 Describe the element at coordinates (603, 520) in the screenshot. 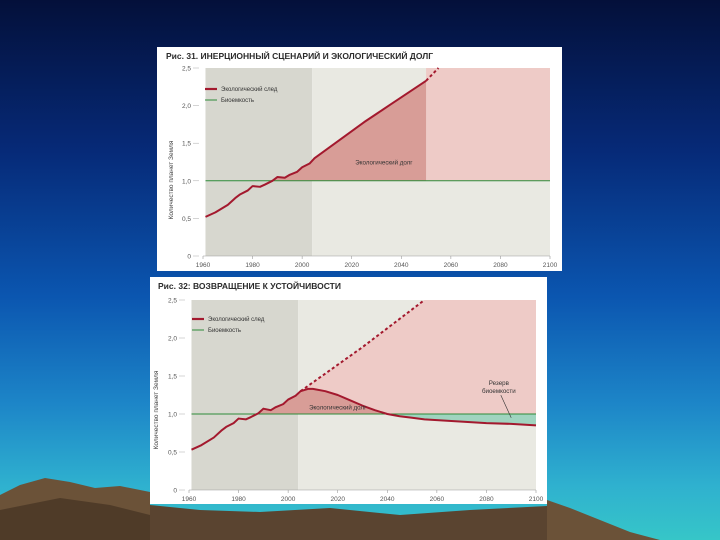

I see `mountain-silhouette-right` at that location.